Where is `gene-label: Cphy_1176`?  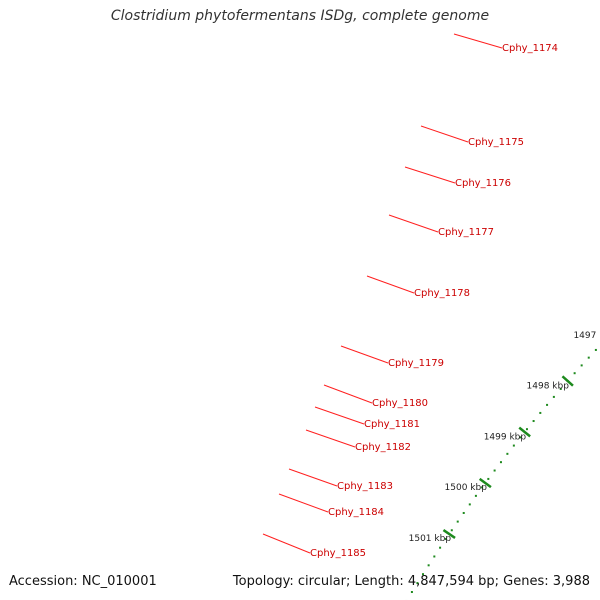 gene-label: Cphy_1176 is located at coordinates (483, 183).